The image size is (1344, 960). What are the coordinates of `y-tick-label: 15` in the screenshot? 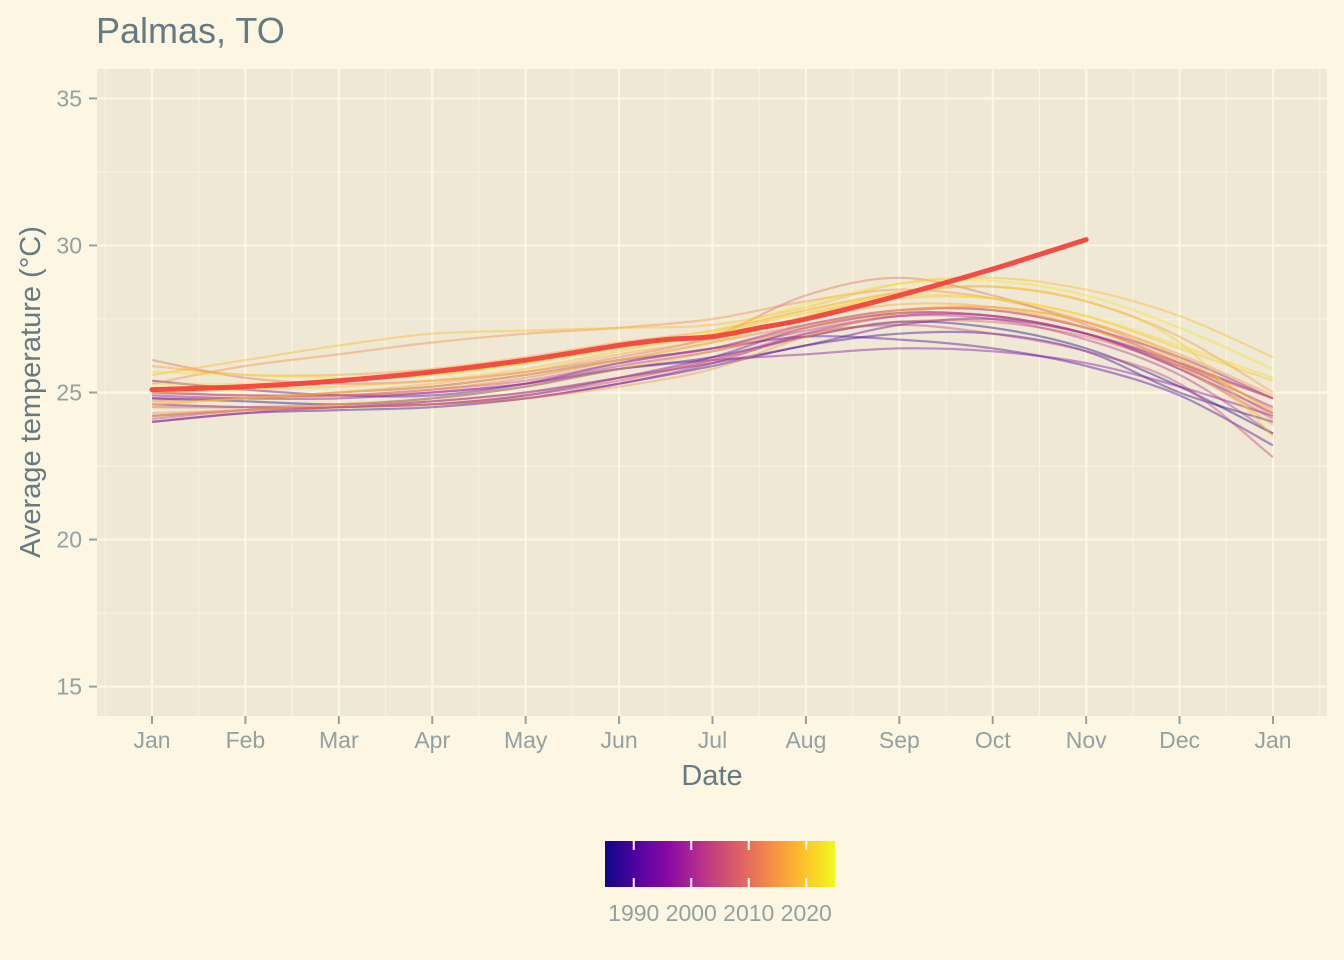 It's located at (69, 687).